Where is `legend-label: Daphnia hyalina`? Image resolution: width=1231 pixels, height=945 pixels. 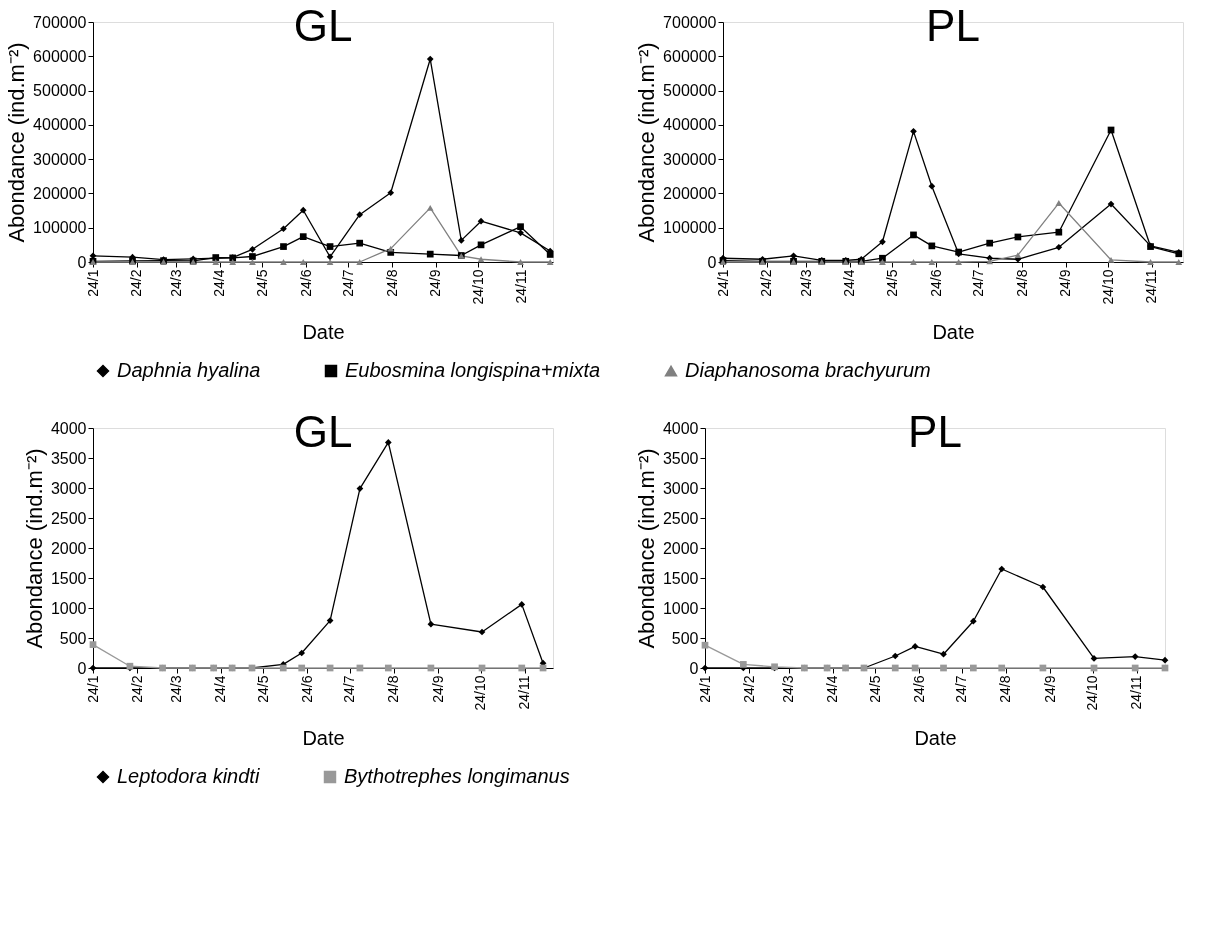
legend-label: Daphnia hyalina is located at coordinates (189, 370).